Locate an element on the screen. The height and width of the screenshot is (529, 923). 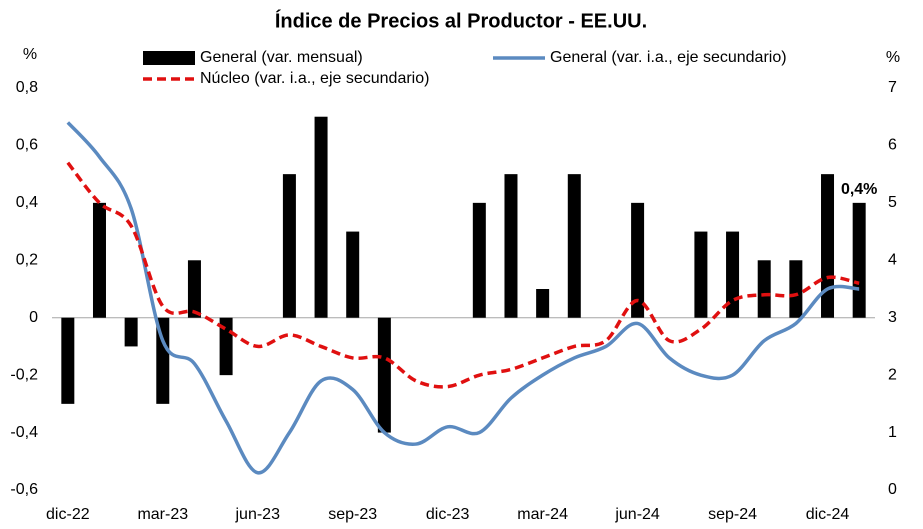
x-tick-label: sep-23 is located at coordinates (352, 514).